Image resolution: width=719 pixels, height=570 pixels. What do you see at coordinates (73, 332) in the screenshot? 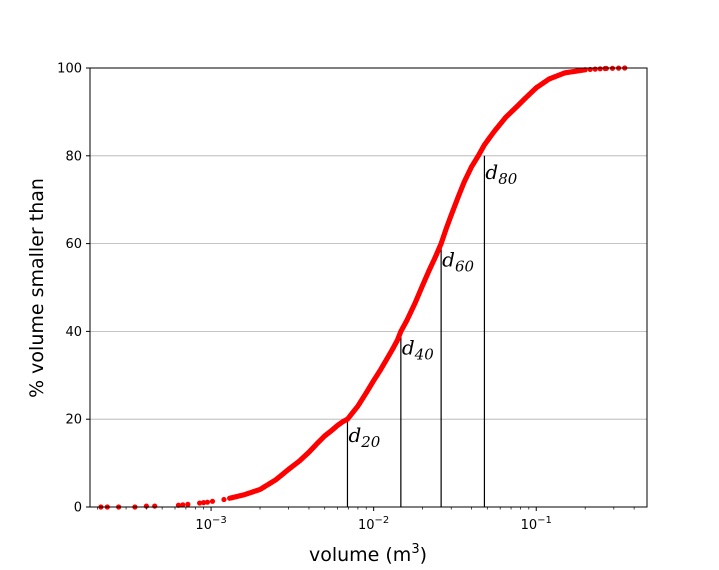
I see `y-tick-label: 40` at bounding box center [73, 332].